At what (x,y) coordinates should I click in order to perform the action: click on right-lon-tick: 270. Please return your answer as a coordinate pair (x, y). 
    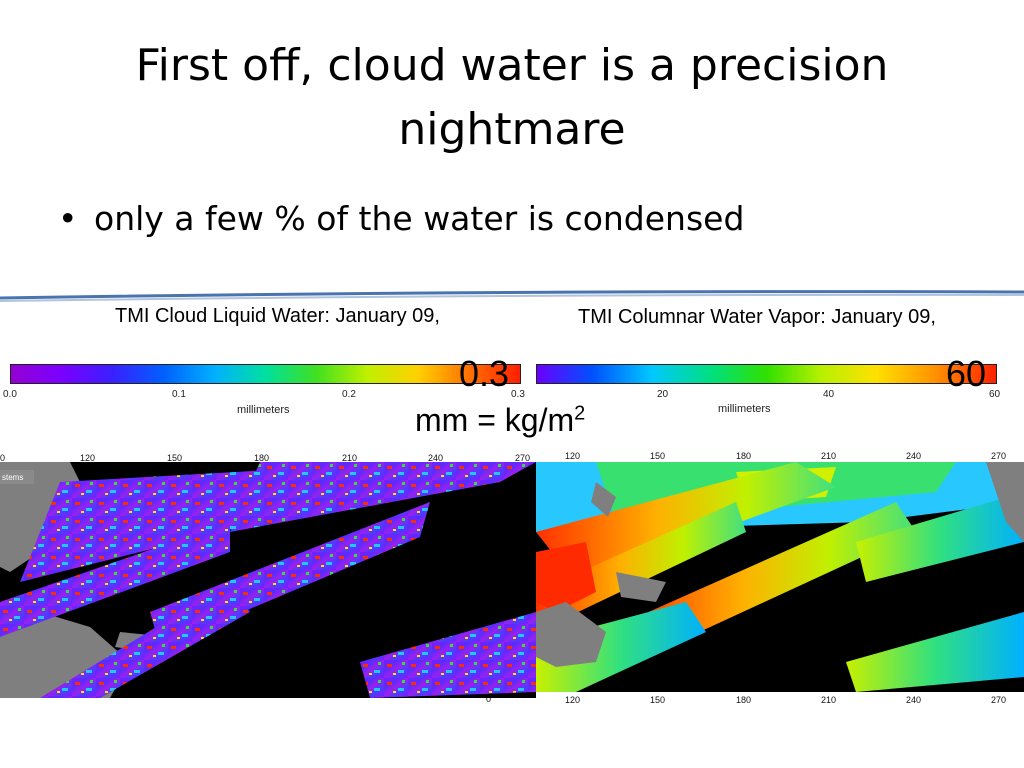
    Looking at the image, I should click on (999, 456).